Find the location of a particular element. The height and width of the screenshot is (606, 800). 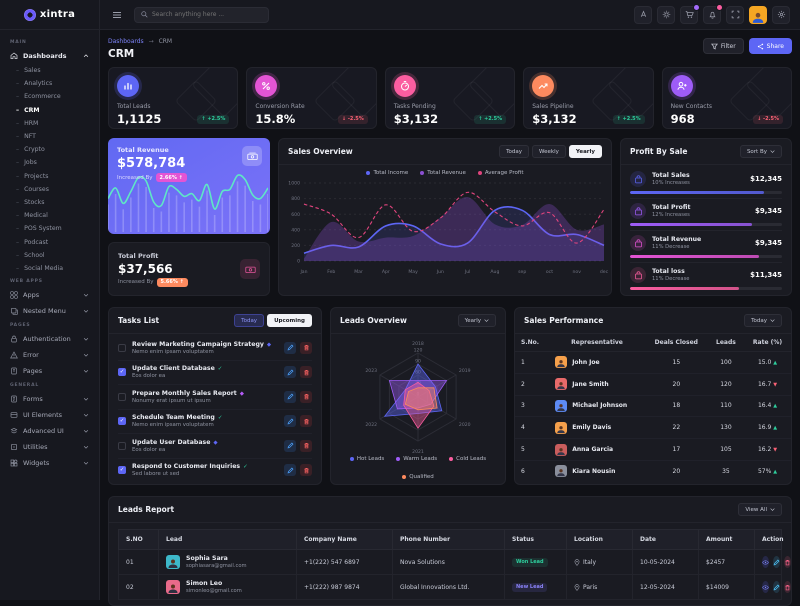

hamburger-menu-icon is located at coordinates (117, 15).